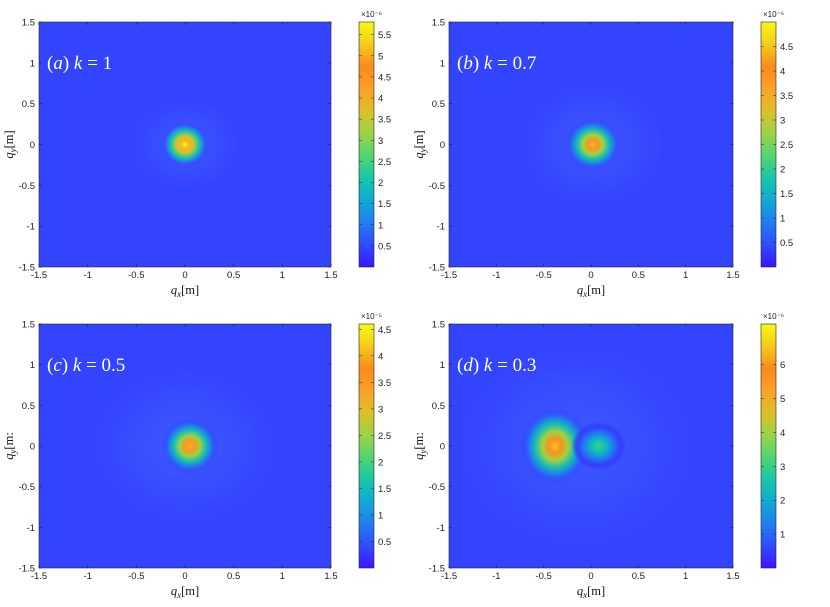 This screenshot has height=607, width=830. What do you see at coordinates (79, 63) in the screenshot?
I see `panel-label: (a) k = 1` at bounding box center [79, 63].